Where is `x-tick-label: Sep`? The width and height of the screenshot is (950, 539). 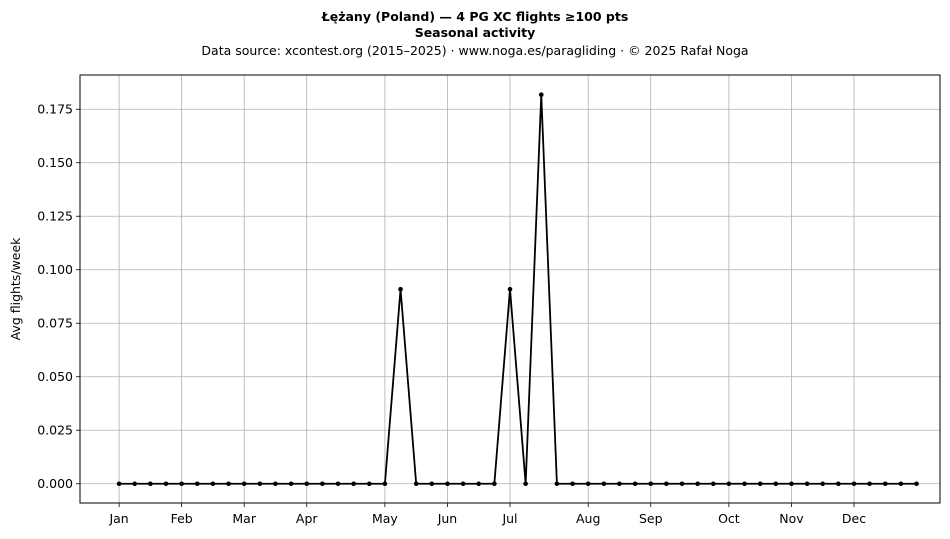
x-tick-label: Sep is located at coordinates (651, 518).